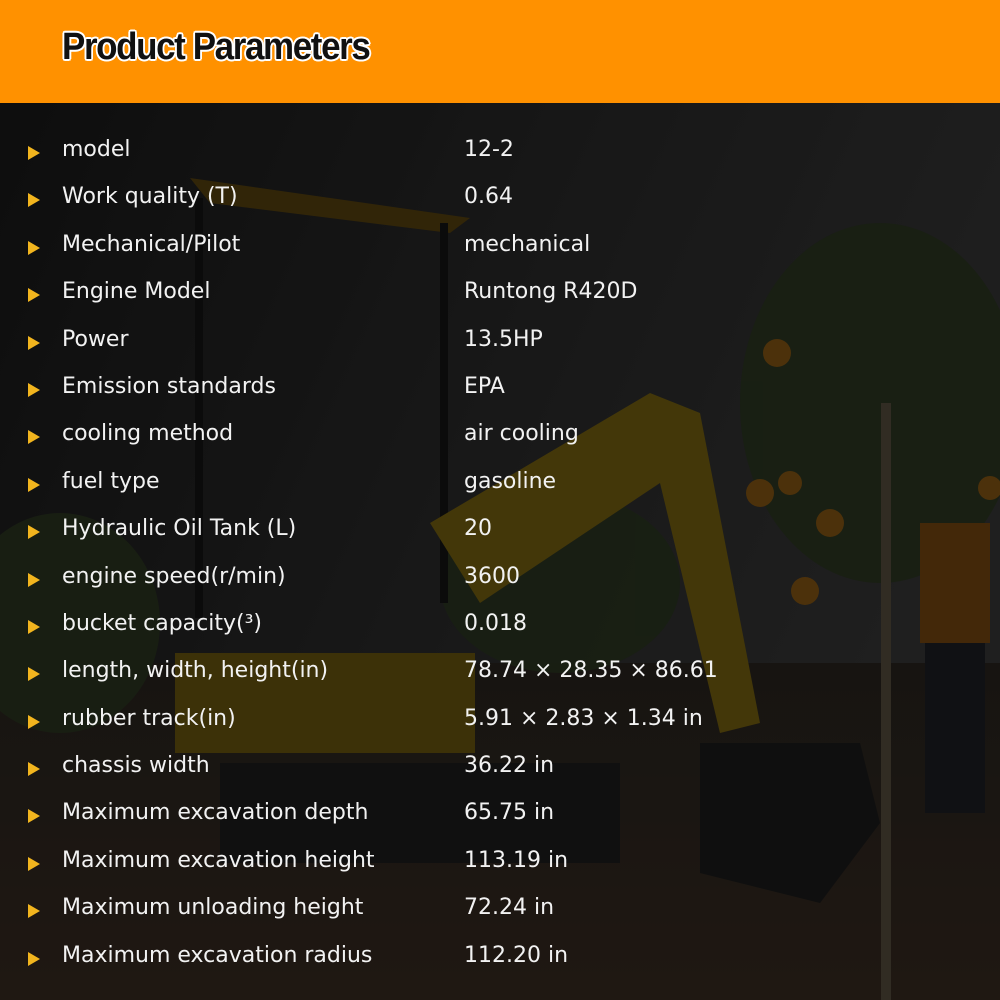 This screenshot has width=1000, height=1000. I want to click on parameter-row: engine speed(r/min) 3600, so click(500, 583).